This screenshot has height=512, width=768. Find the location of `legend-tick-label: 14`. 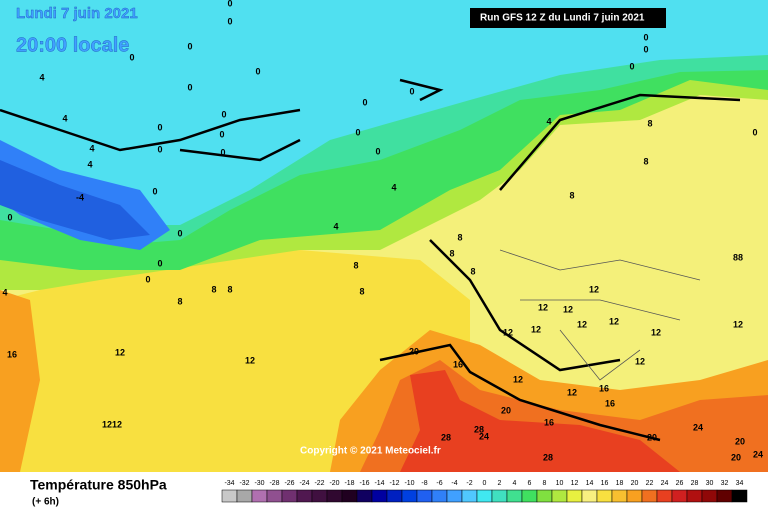

legend-tick-label: 14 is located at coordinates (590, 483).